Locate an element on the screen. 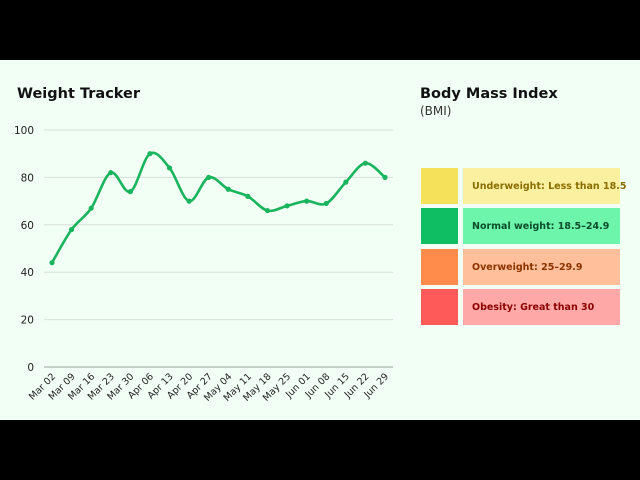 This screenshot has width=640, height=480. bmi-row-underweight: Underweight: Less than 18.5 is located at coordinates (523, 186).